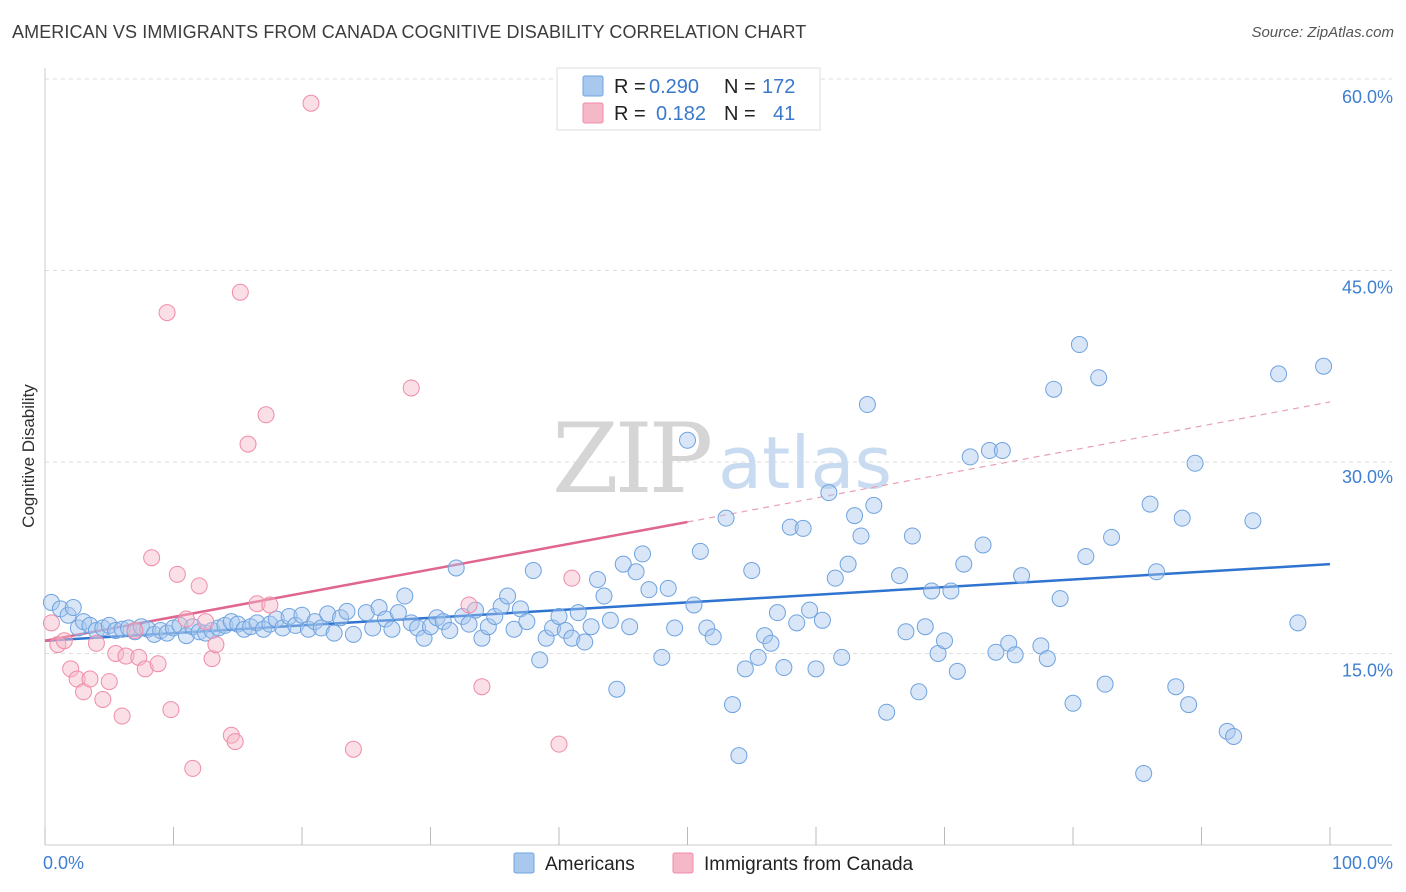 This screenshot has height=892, width=1406. I want to click on legend-r-label-americans: R =, so click(630, 87).